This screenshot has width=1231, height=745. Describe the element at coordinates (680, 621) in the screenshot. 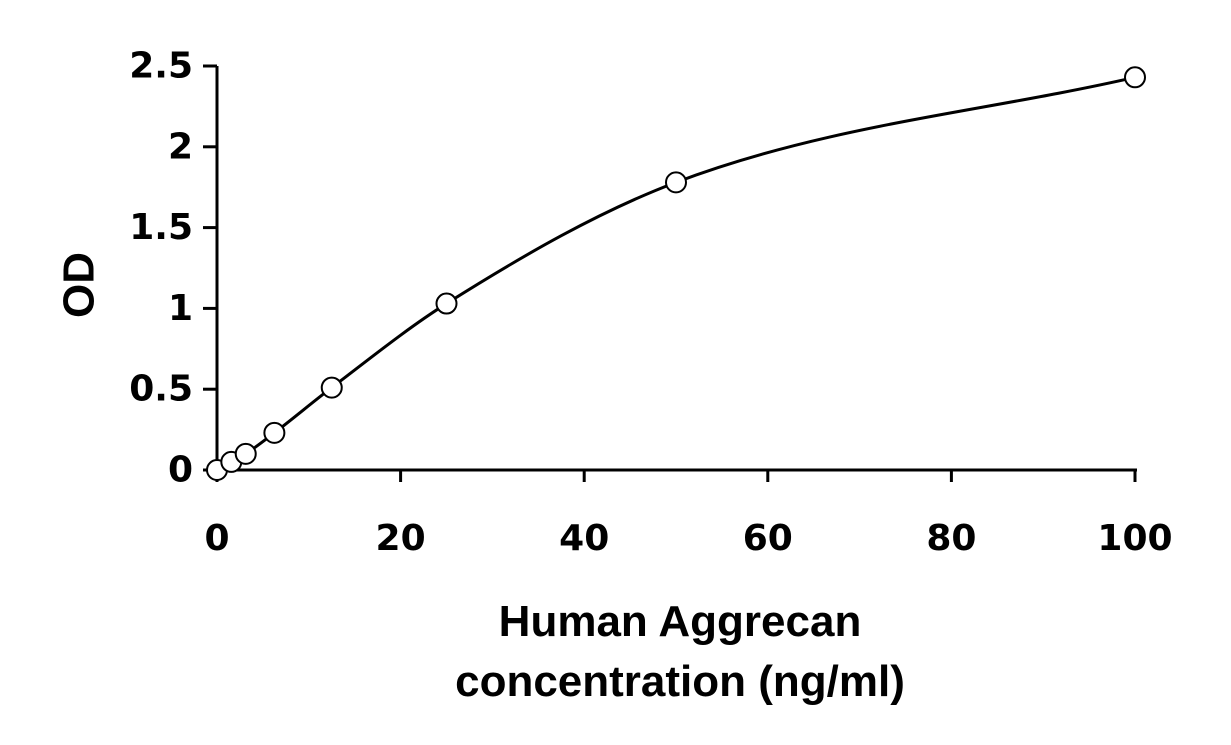

I see `x-axis-title-line-1: Human Aggrecan` at that location.